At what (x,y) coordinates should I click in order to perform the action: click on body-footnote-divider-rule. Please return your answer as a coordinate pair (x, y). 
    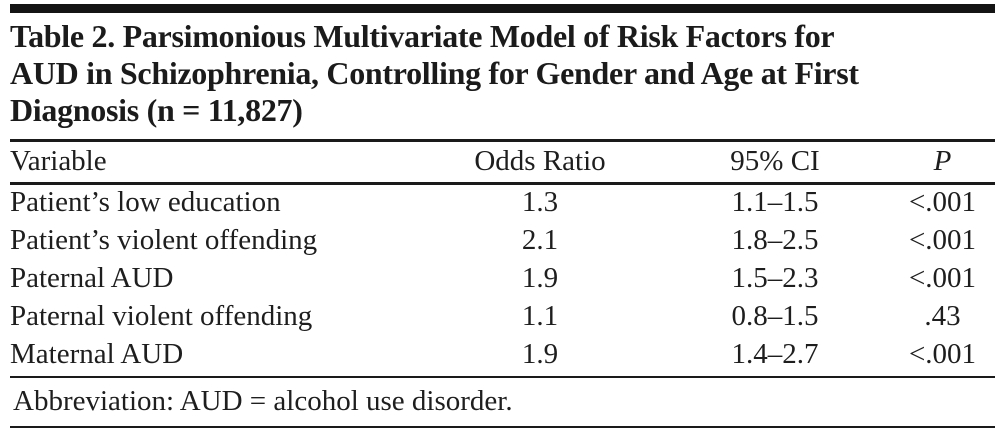
    Looking at the image, I should click on (502, 377).